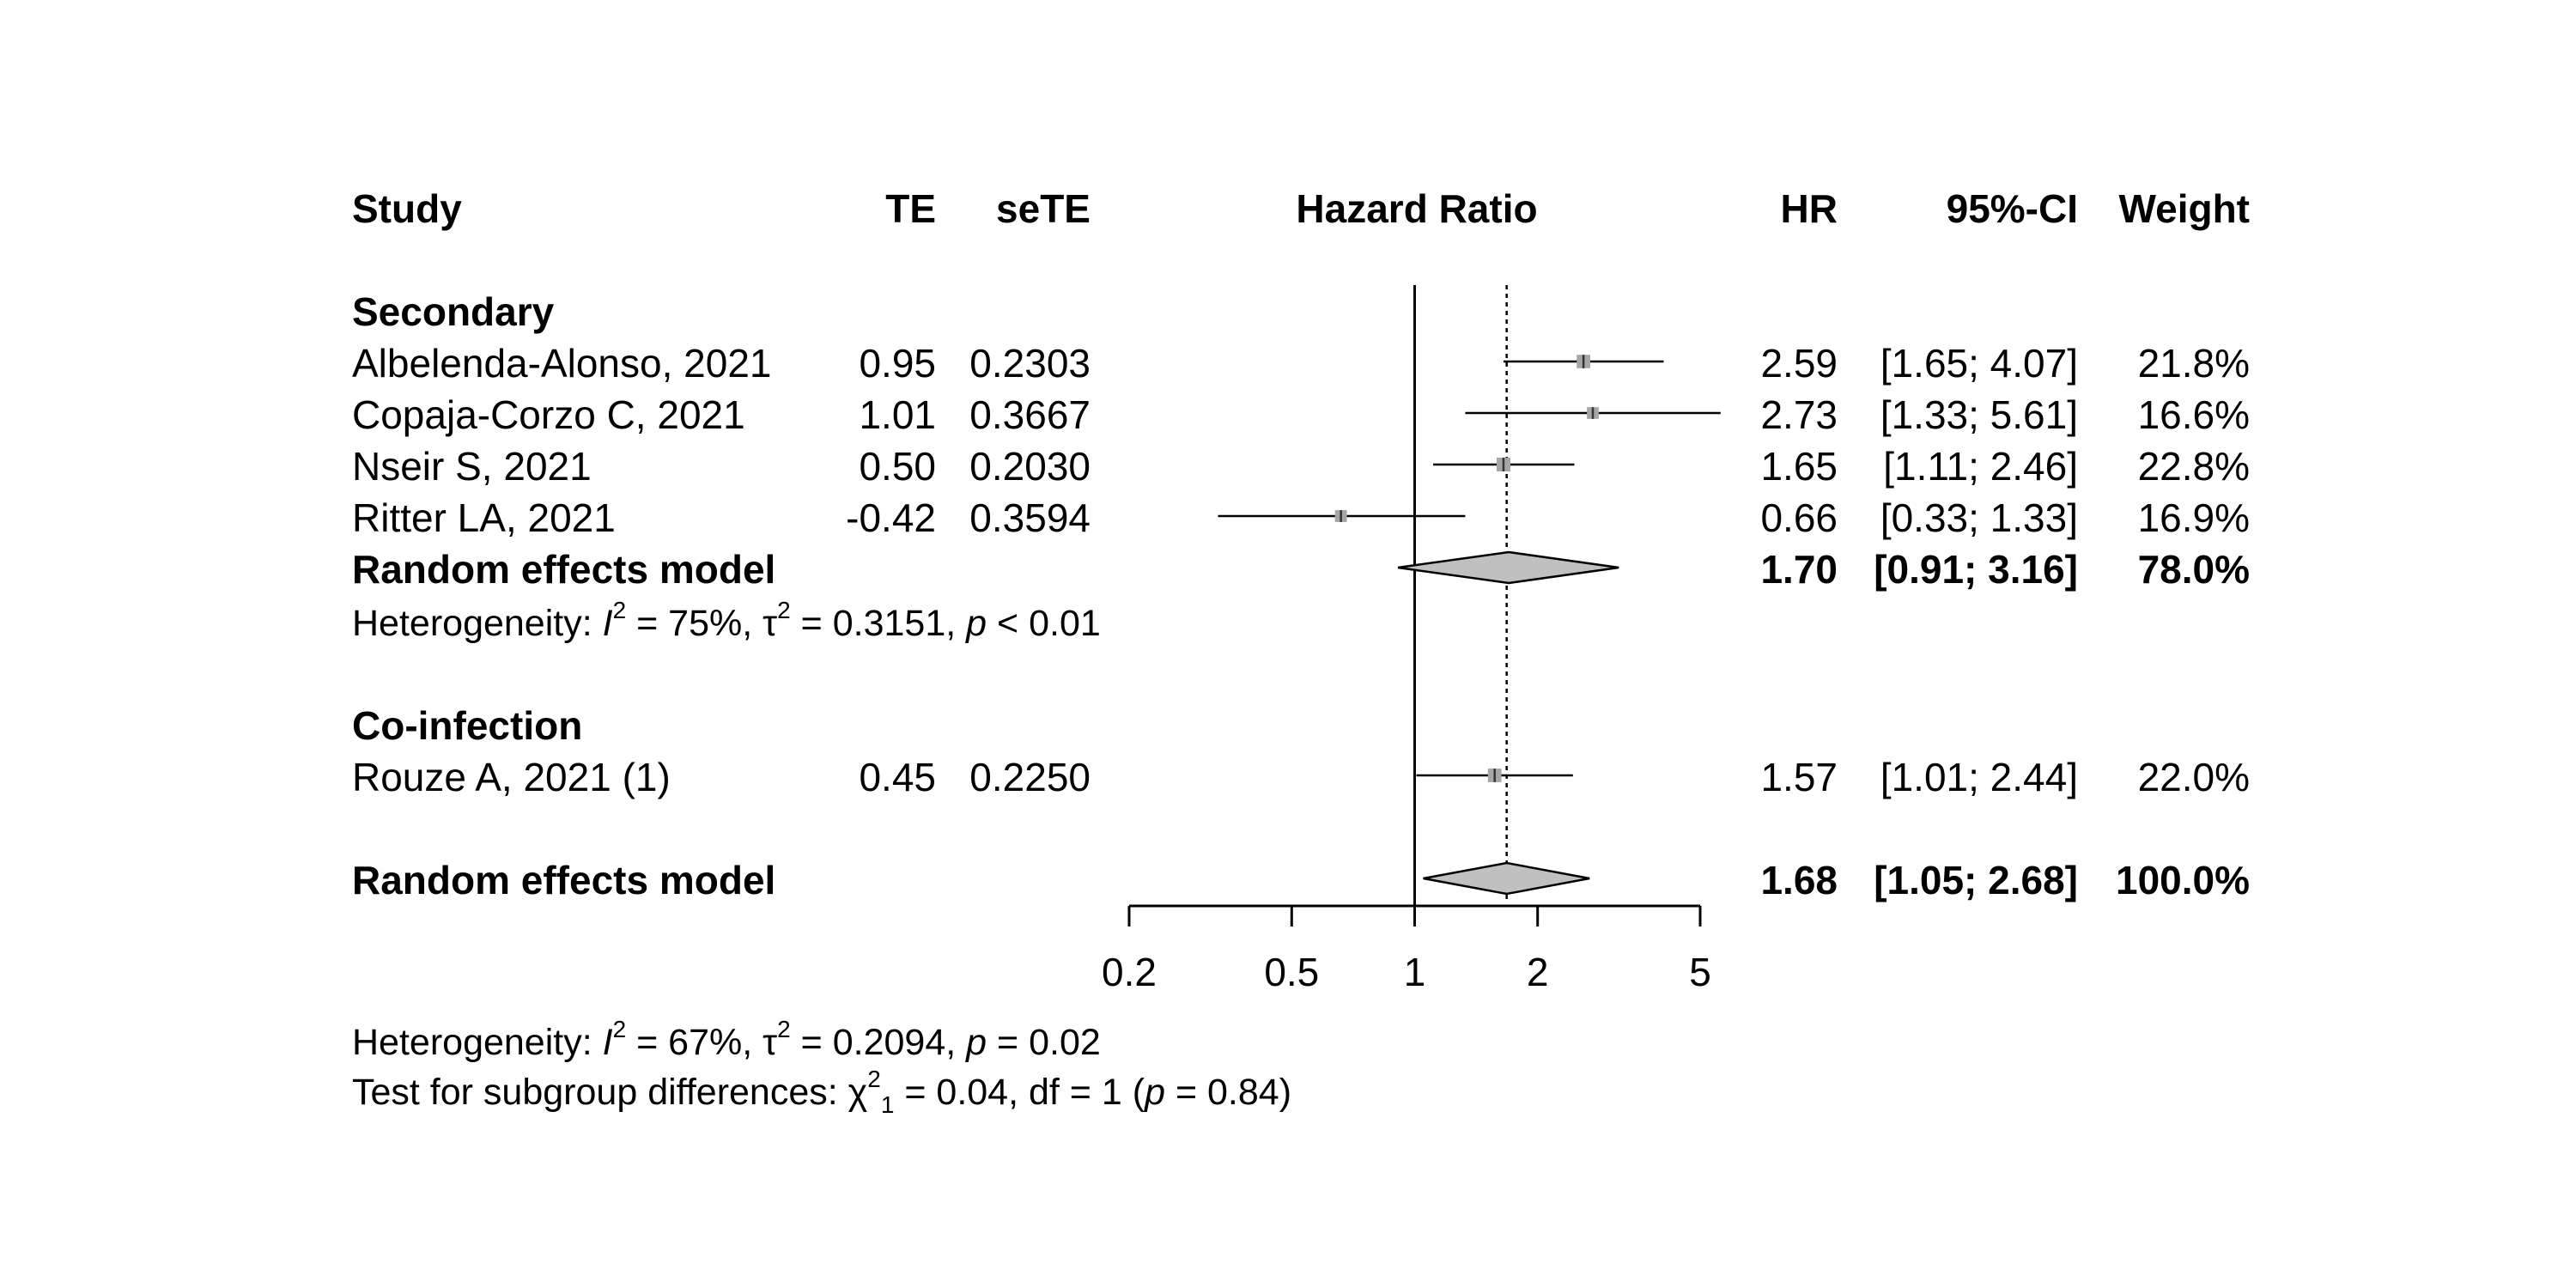  Describe the element at coordinates (1030, 466) in the screenshot. I see `study-sete: 0.2030` at that location.